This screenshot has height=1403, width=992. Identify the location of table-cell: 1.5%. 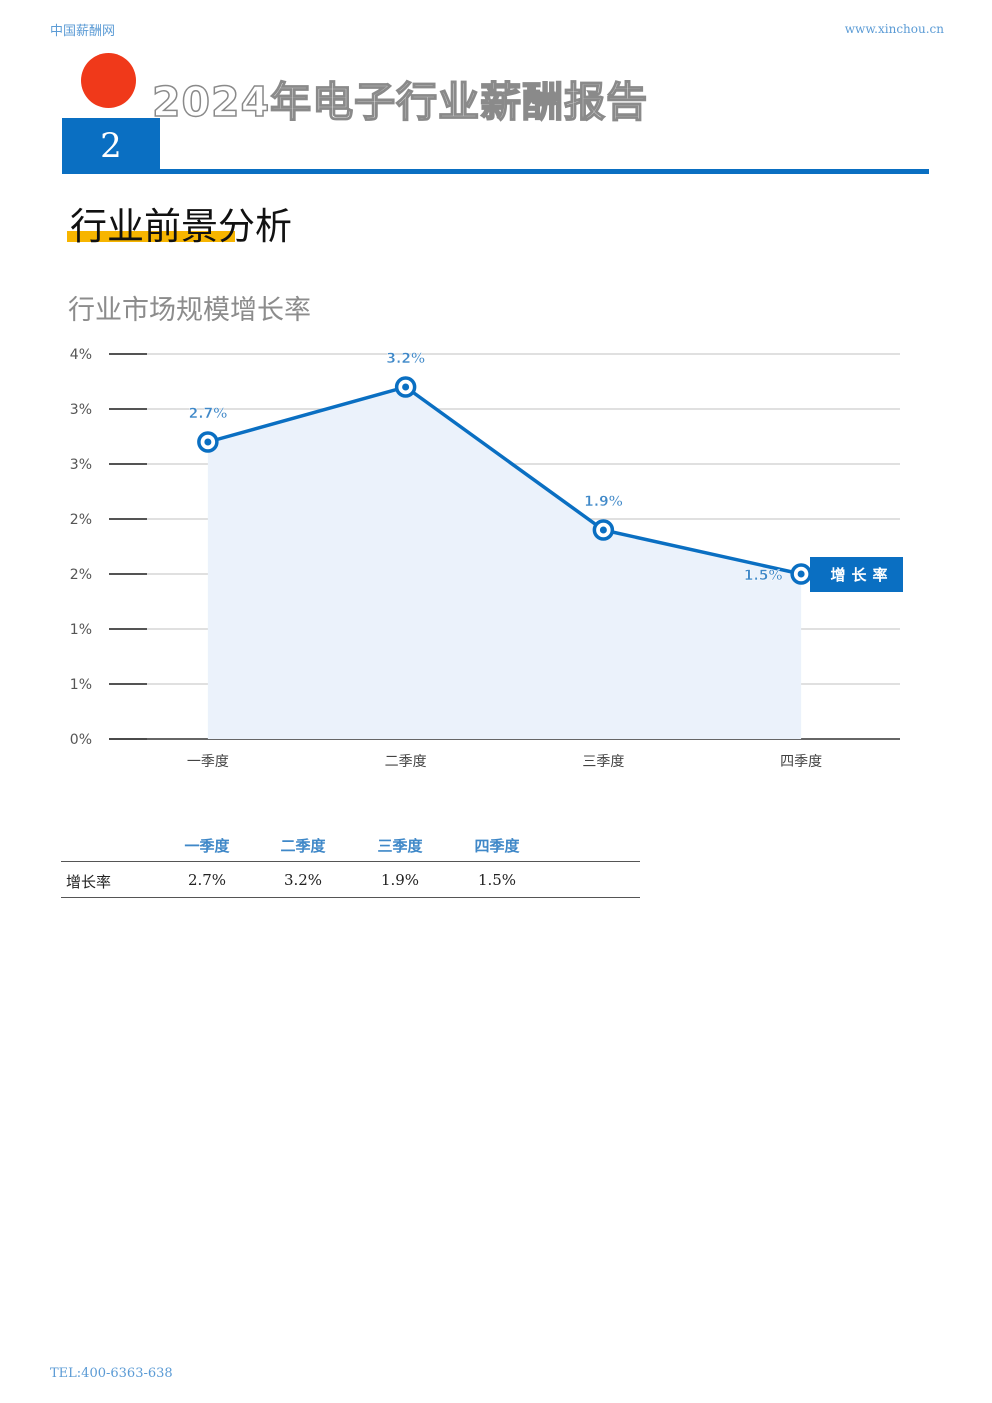
(497, 880).